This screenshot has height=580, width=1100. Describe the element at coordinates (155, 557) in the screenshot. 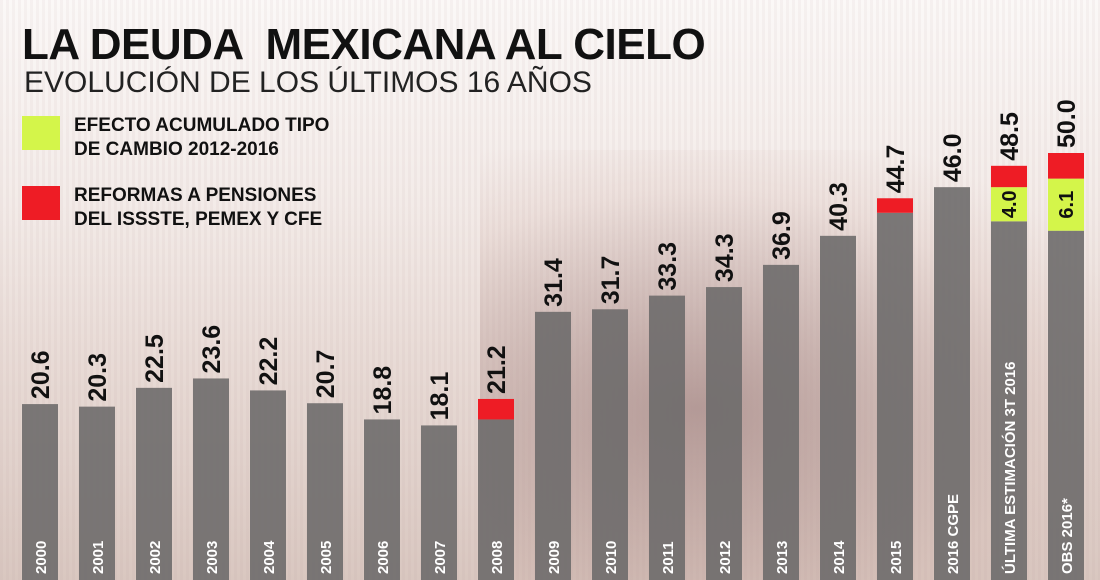

I see `category-label: 2002` at that location.